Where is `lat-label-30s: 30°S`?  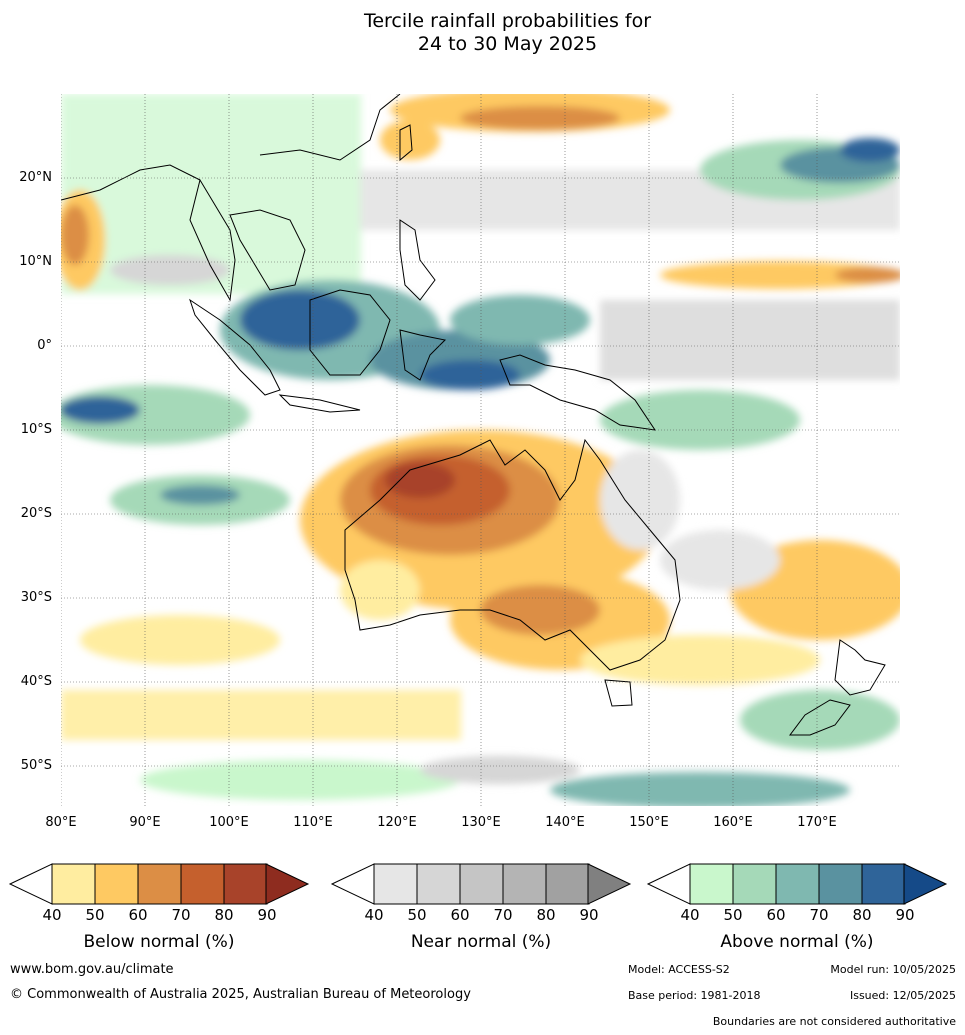
lat-label-30s: 30°S is located at coordinates (36, 597).